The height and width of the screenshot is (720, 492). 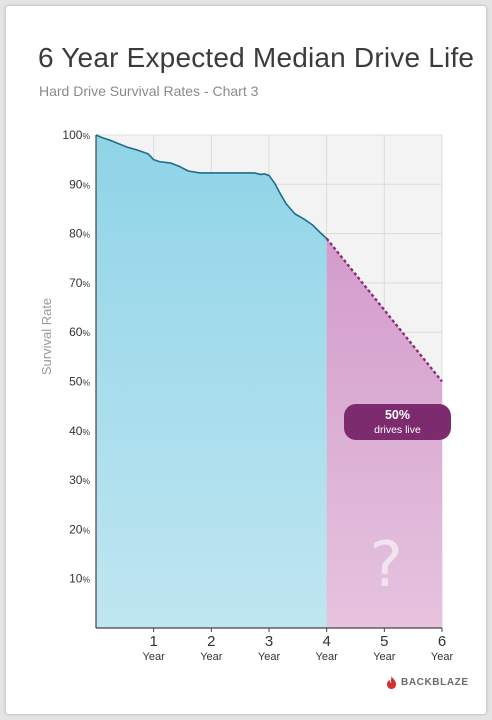 What do you see at coordinates (153, 641) in the screenshot?
I see `x-tick-number: 1` at bounding box center [153, 641].